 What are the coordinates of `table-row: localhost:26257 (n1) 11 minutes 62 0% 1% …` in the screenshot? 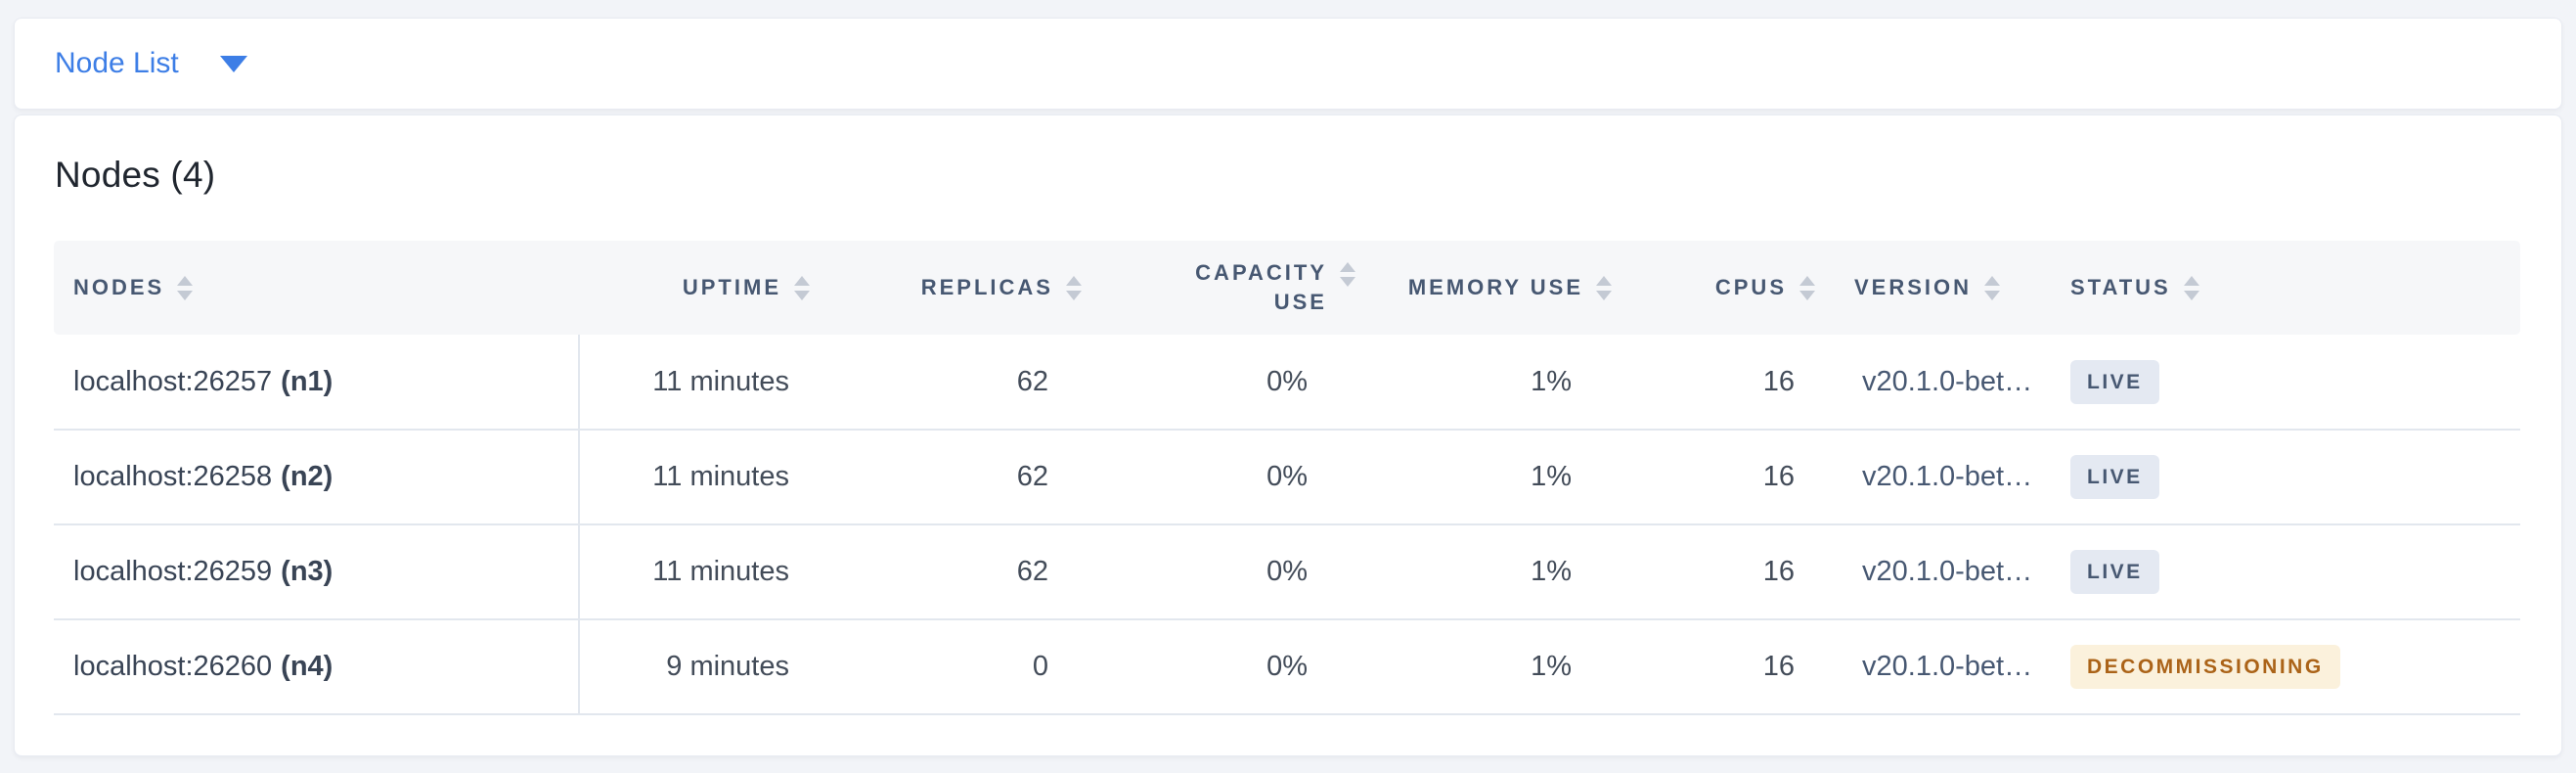 It's located at (1287, 383).